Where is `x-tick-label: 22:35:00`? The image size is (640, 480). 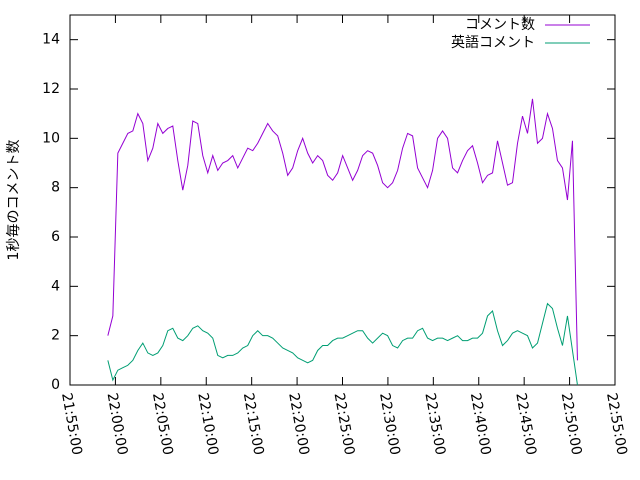
x-tick-label: 22:35:00 is located at coordinates (434, 424).